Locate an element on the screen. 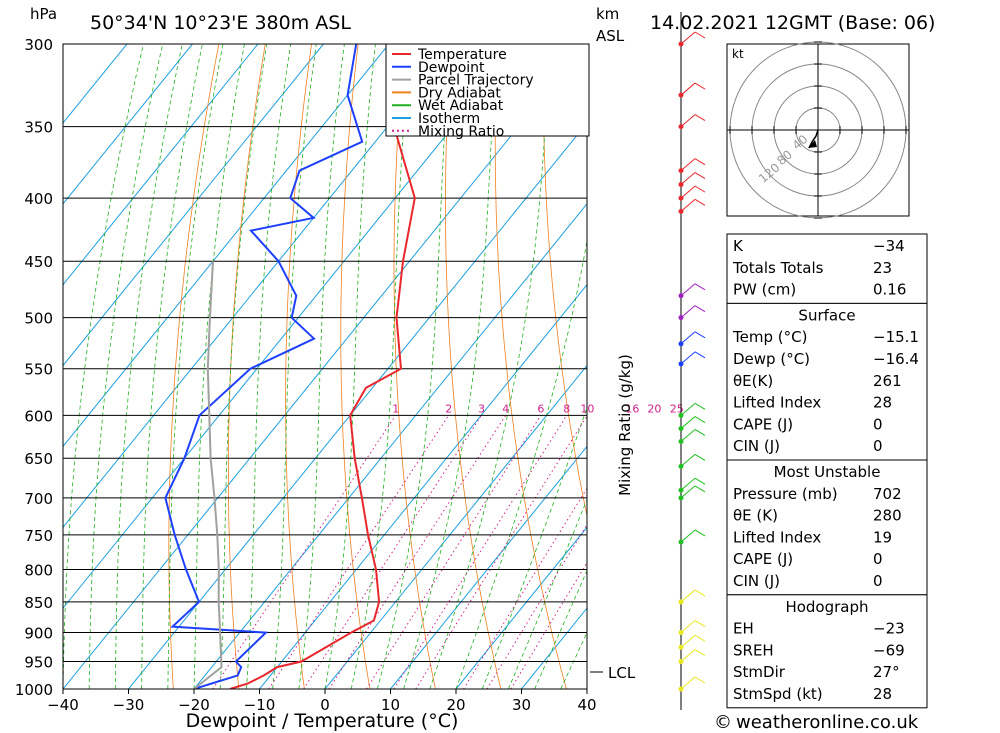 This screenshot has width=1000, height=733. x-axis-title: Dewpoint / Temperature (°C) is located at coordinates (322, 721).